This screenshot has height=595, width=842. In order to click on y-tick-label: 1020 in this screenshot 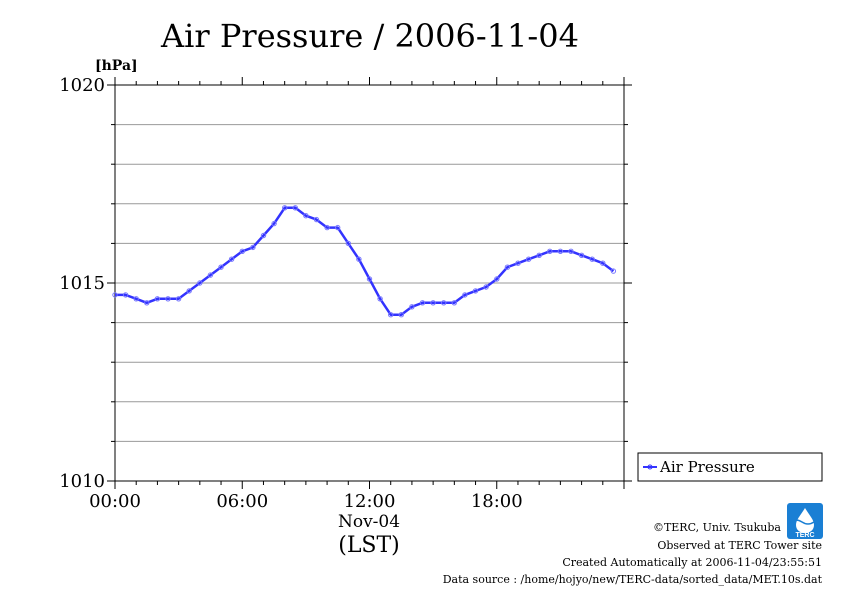, I will do `click(82, 85)`.